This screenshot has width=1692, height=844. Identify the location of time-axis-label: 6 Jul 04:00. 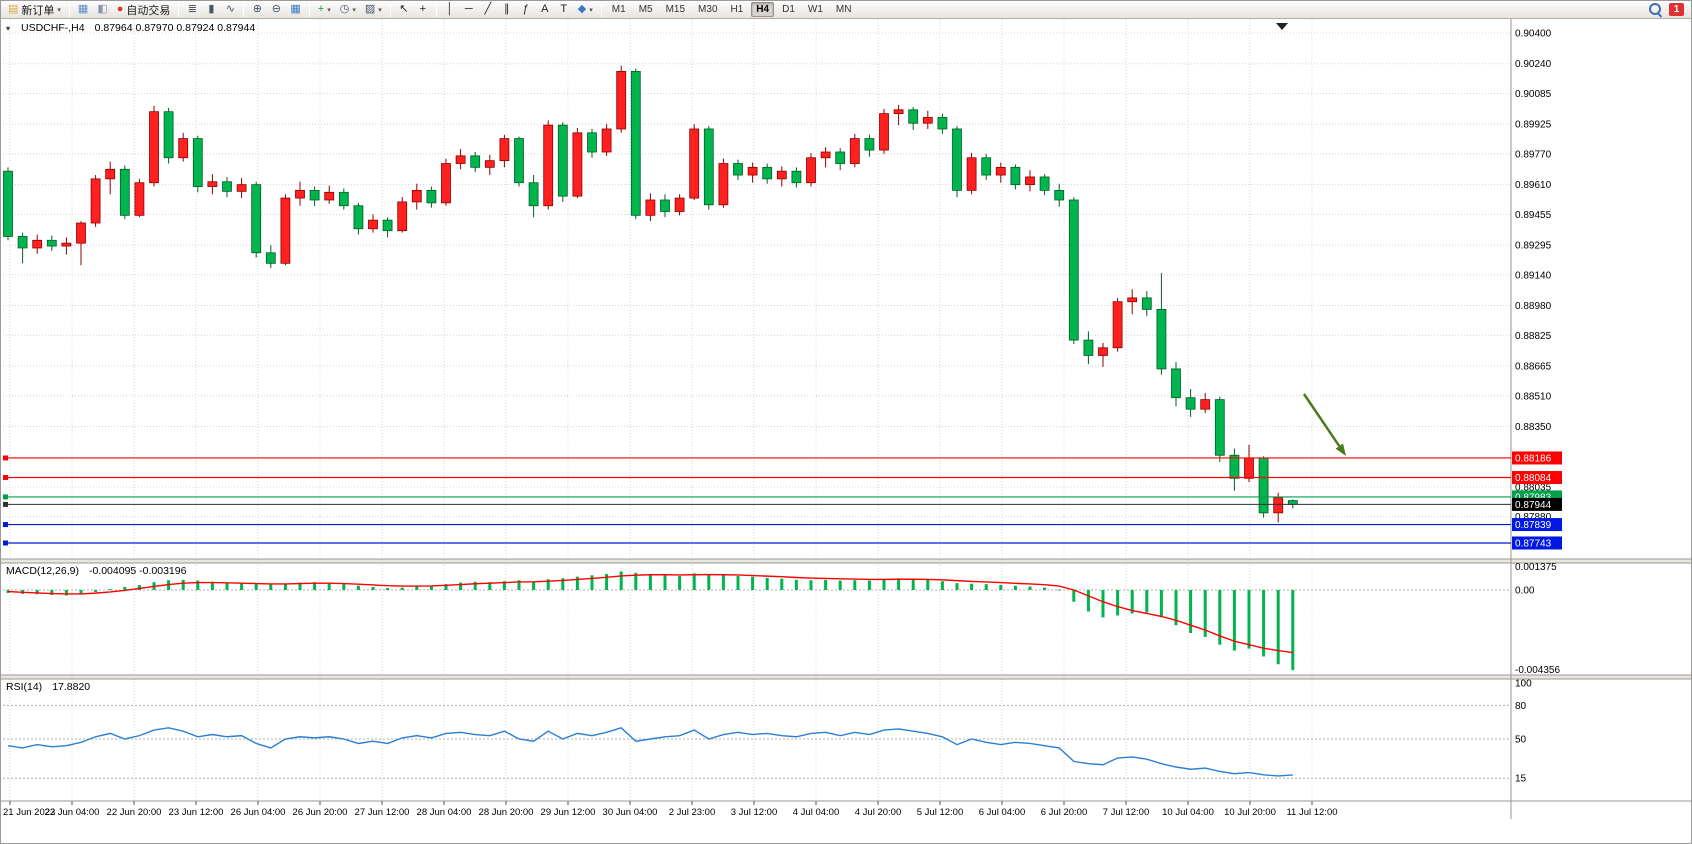
(1002, 812).